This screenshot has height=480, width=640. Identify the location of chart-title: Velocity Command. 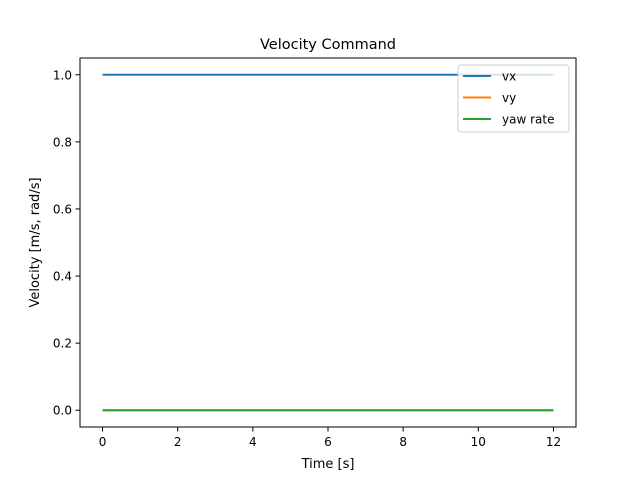
(328, 45).